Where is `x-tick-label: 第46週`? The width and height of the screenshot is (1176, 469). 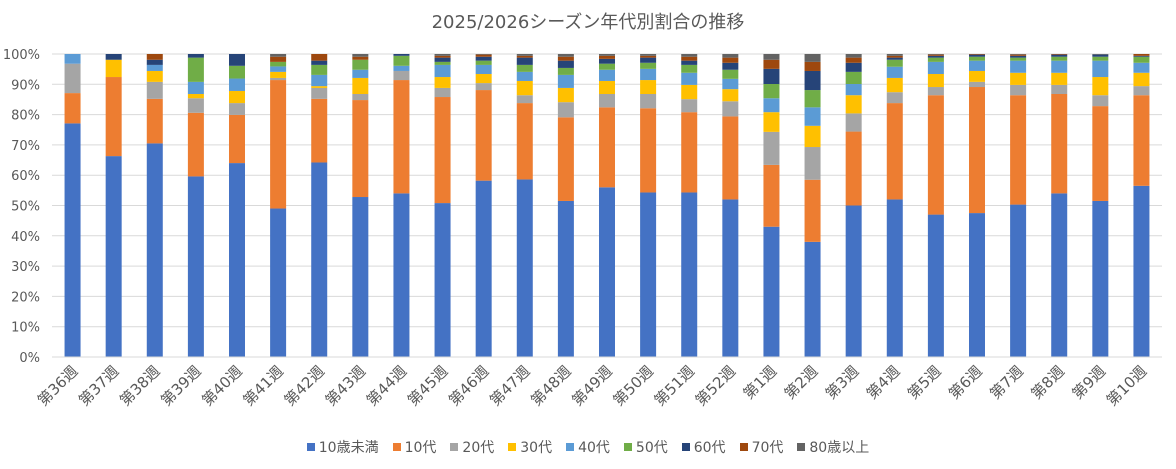 x-tick-label: 第46週 is located at coordinates (468, 385).